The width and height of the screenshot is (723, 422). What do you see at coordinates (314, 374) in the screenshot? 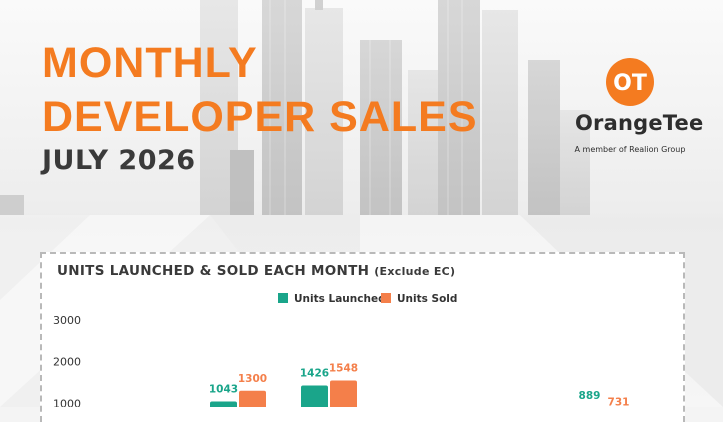
I see `data-label: 1426` at bounding box center [314, 374].